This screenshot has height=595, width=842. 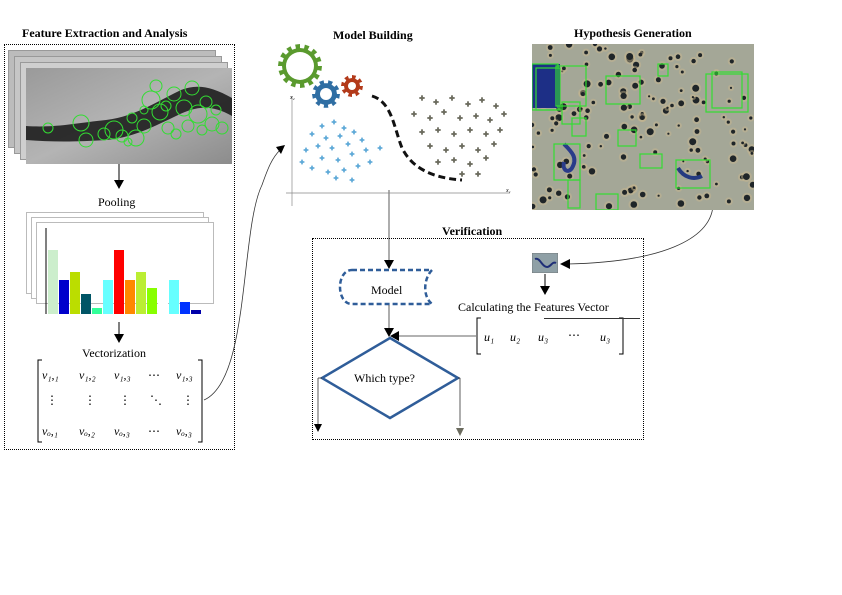 I want to click on which-type-diamond, so click(x=390, y=378).